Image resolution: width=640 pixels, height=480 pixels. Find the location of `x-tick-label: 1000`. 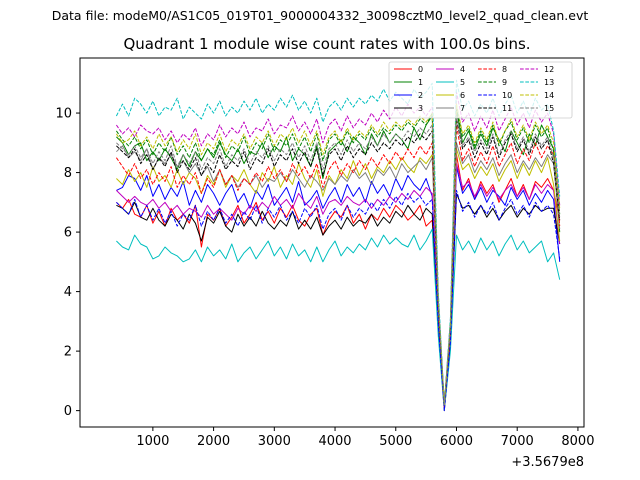

x-tick-label: 1000 is located at coordinates (152, 441).